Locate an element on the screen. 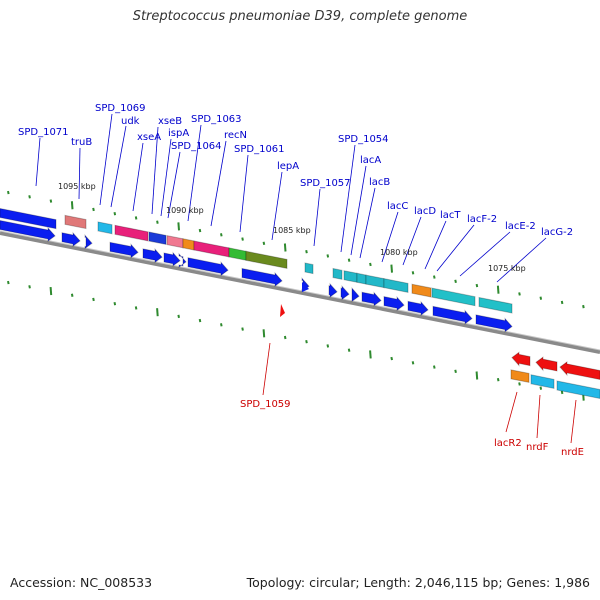 This screenshot has height=600, width=600. gene-label-spd-1054: SPD_1054 is located at coordinates (363, 139).